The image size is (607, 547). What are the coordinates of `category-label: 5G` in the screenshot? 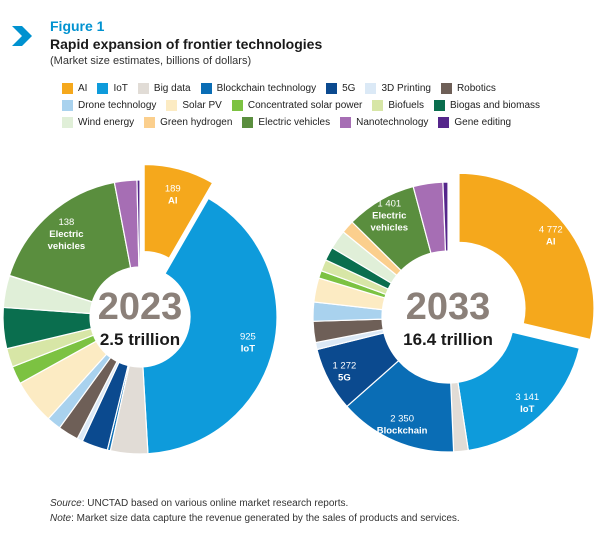 It's located at (344, 378).